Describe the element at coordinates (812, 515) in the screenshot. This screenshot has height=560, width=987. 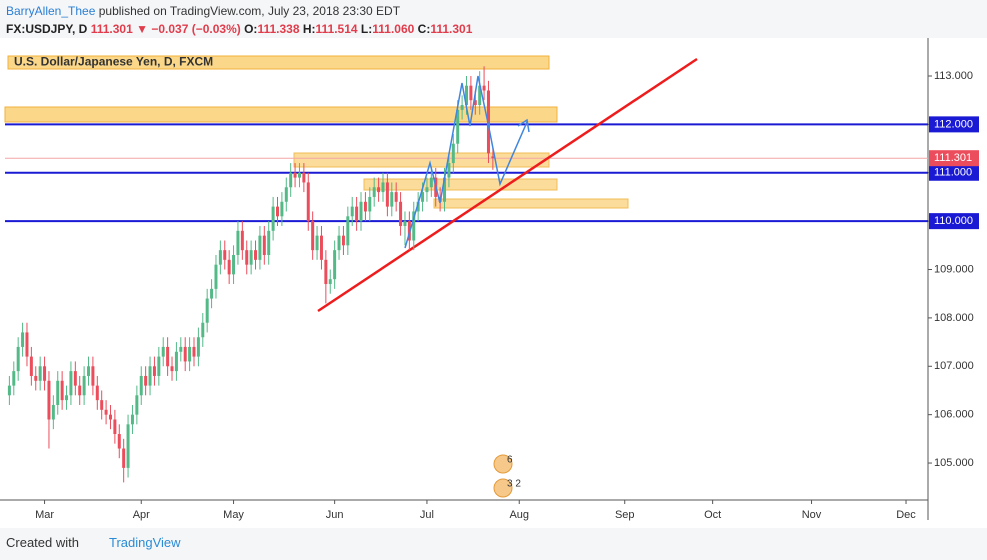
I see `x-tick-label: Nov` at that location.